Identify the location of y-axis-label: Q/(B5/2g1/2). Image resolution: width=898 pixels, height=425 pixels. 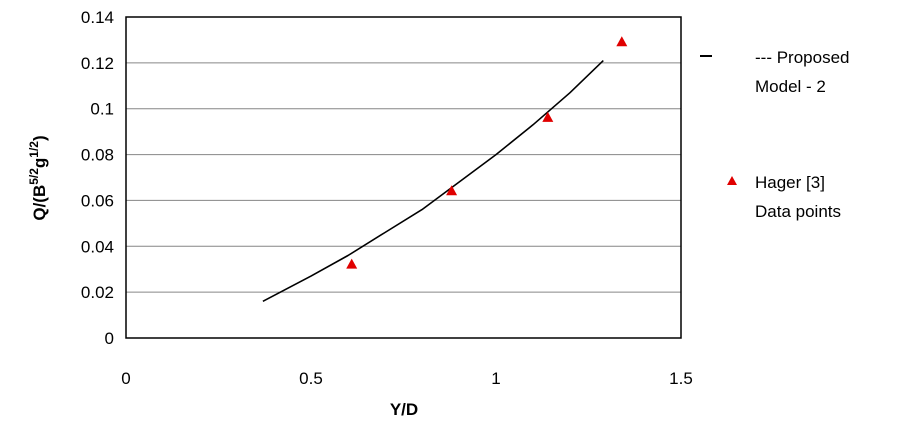
(38, 177).